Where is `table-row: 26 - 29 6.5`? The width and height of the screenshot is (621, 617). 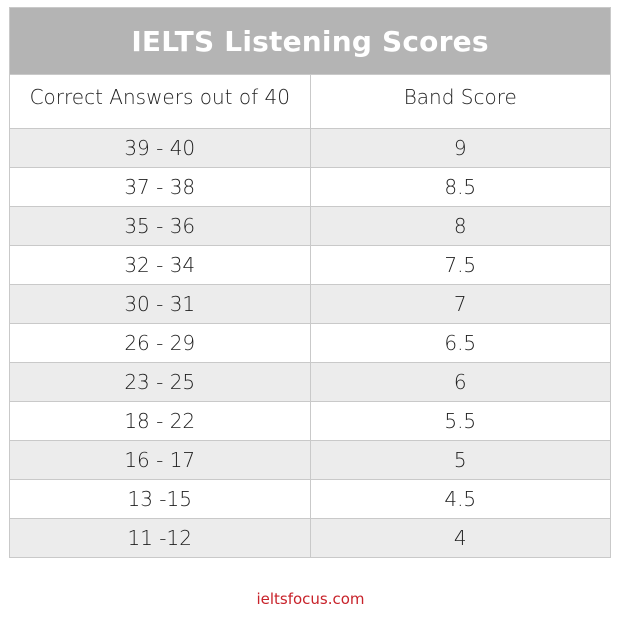 table-row: 26 - 29 6.5 is located at coordinates (310, 342).